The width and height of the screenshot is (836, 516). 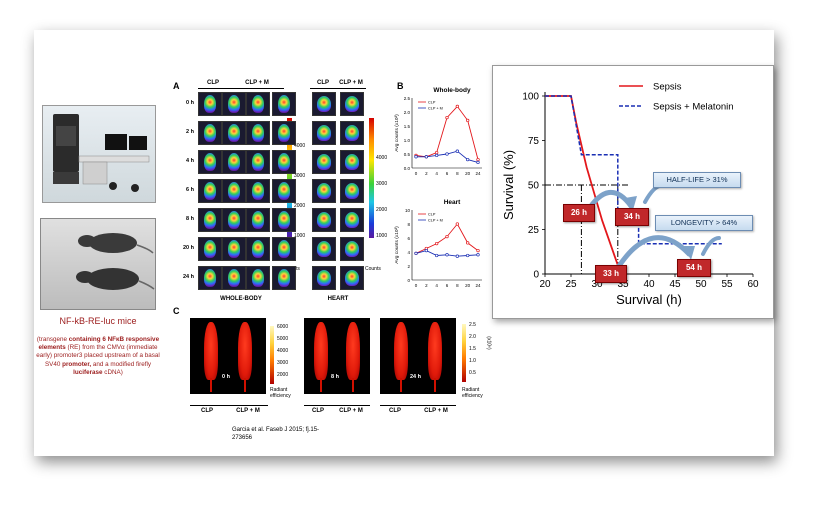 What do you see at coordinates (283, 375) in the screenshot?
I see `left-ramp-tick: 2000` at bounding box center [283, 375].